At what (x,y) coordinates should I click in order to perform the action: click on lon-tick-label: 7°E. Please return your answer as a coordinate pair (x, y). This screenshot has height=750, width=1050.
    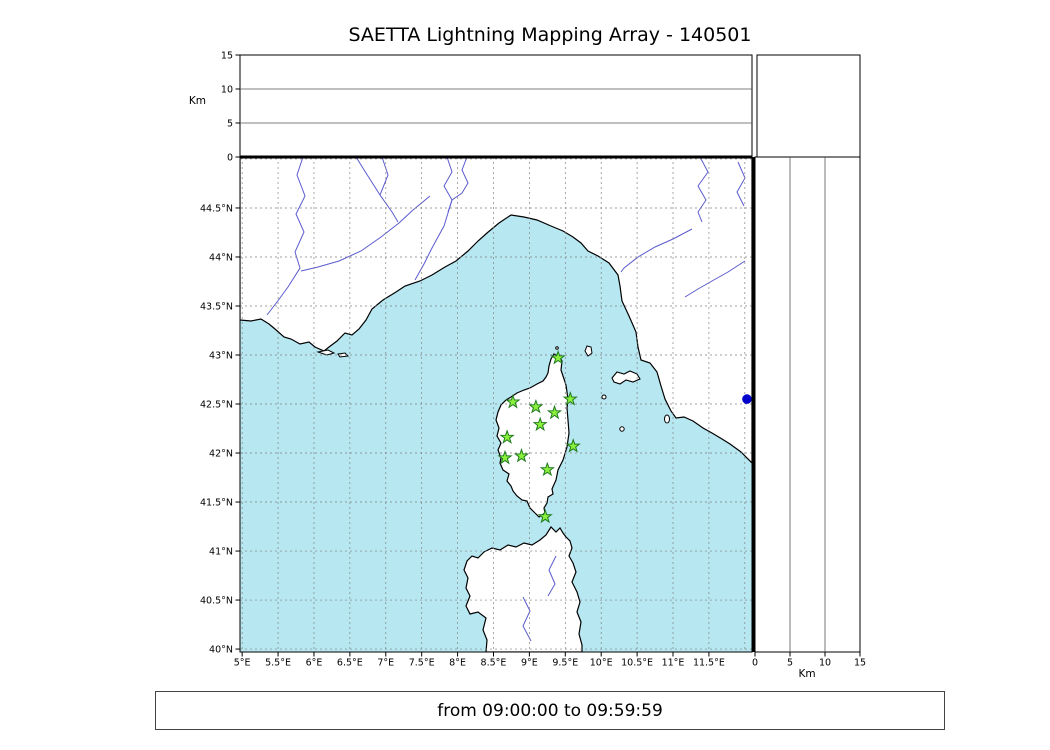
    Looking at the image, I should click on (385, 663).